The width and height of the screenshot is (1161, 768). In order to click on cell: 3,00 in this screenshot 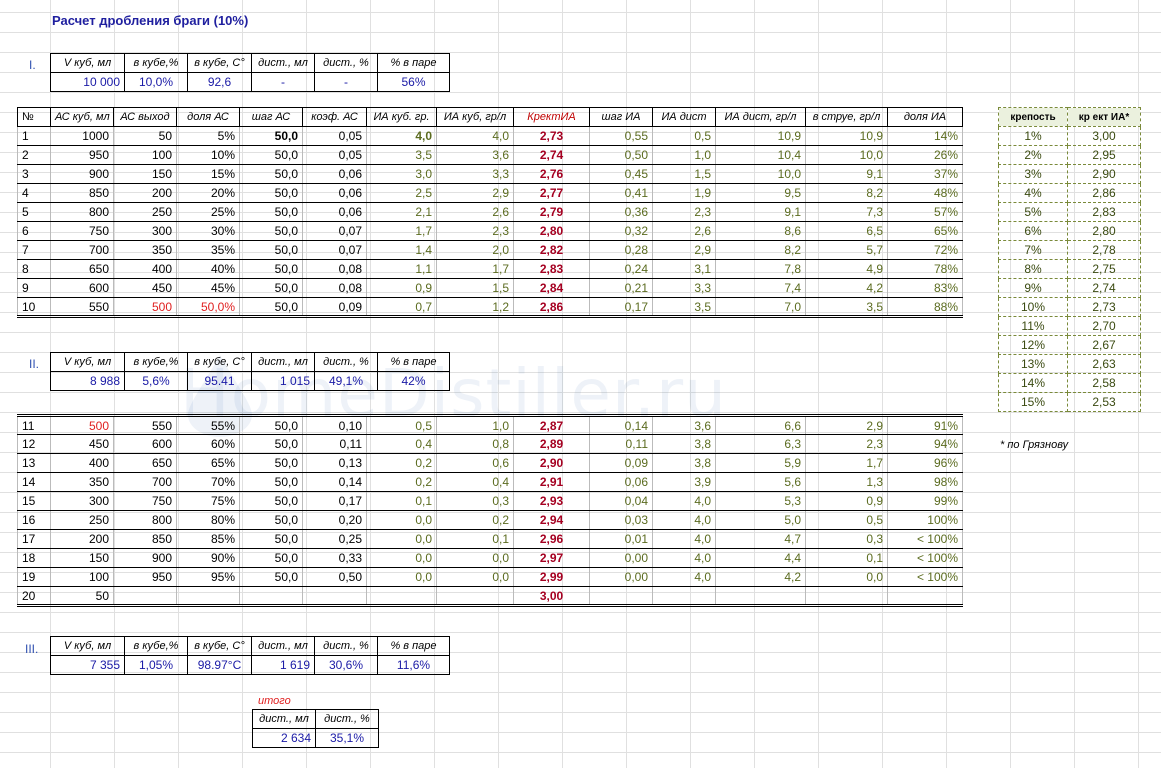, I will do `click(551, 596)`.